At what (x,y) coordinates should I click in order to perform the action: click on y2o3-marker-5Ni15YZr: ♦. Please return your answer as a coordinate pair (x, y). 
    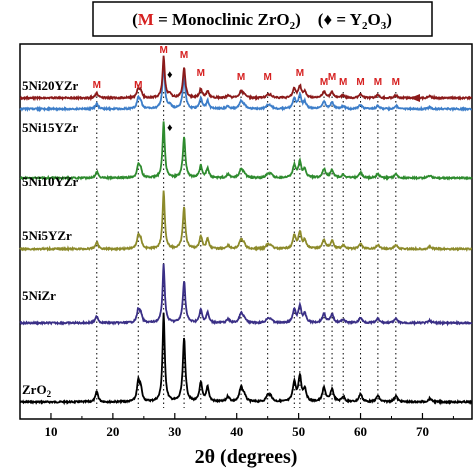
    Looking at the image, I should click on (170, 75).